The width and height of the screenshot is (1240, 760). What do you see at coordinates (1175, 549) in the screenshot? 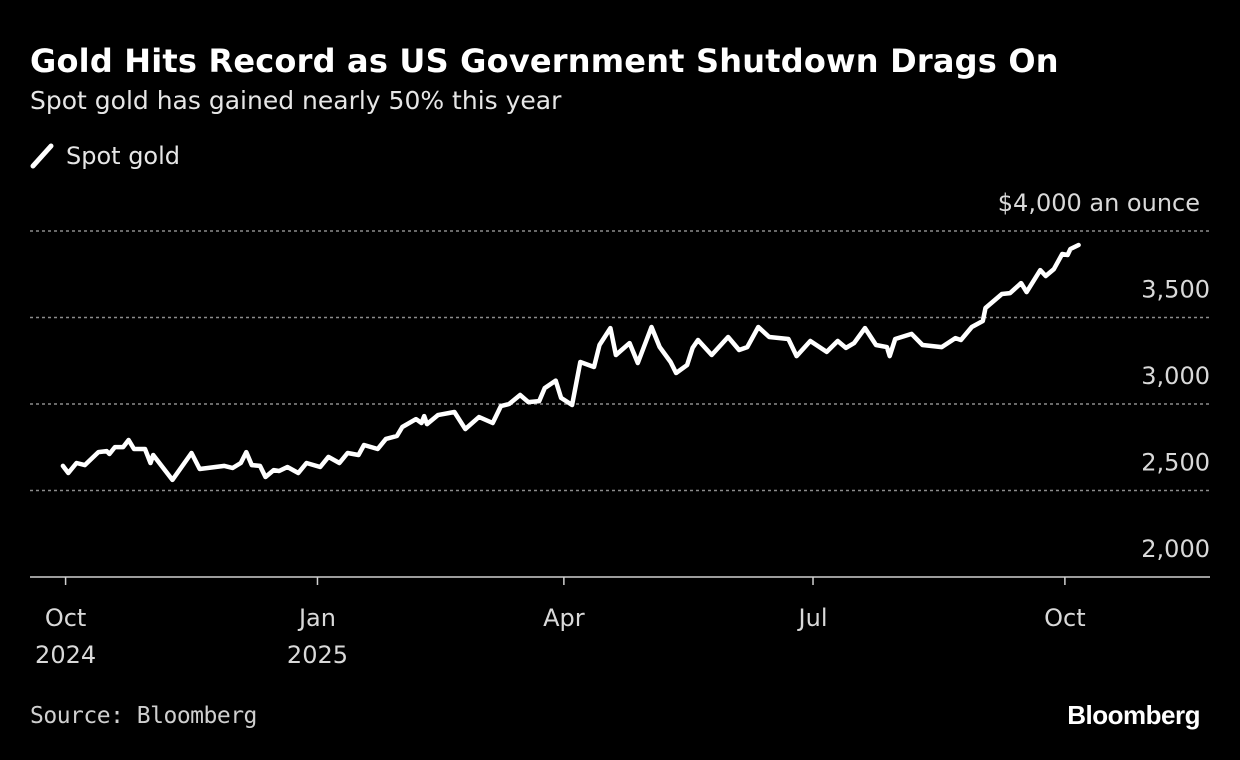
I see `y-tick-label: 2,000` at bounding box center [1175, 549].